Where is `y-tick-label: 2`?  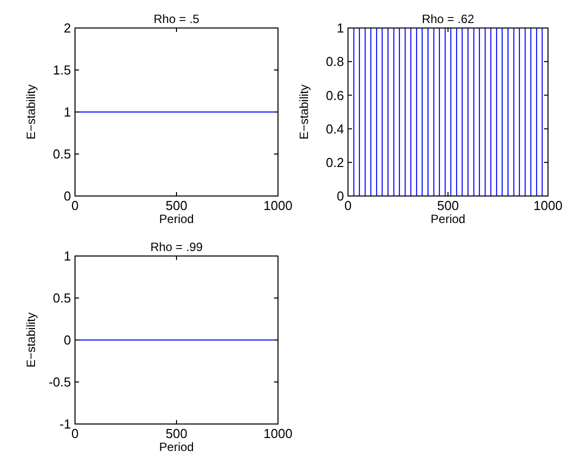 y-tick-label: 2 is located at coordinates (67, 28).